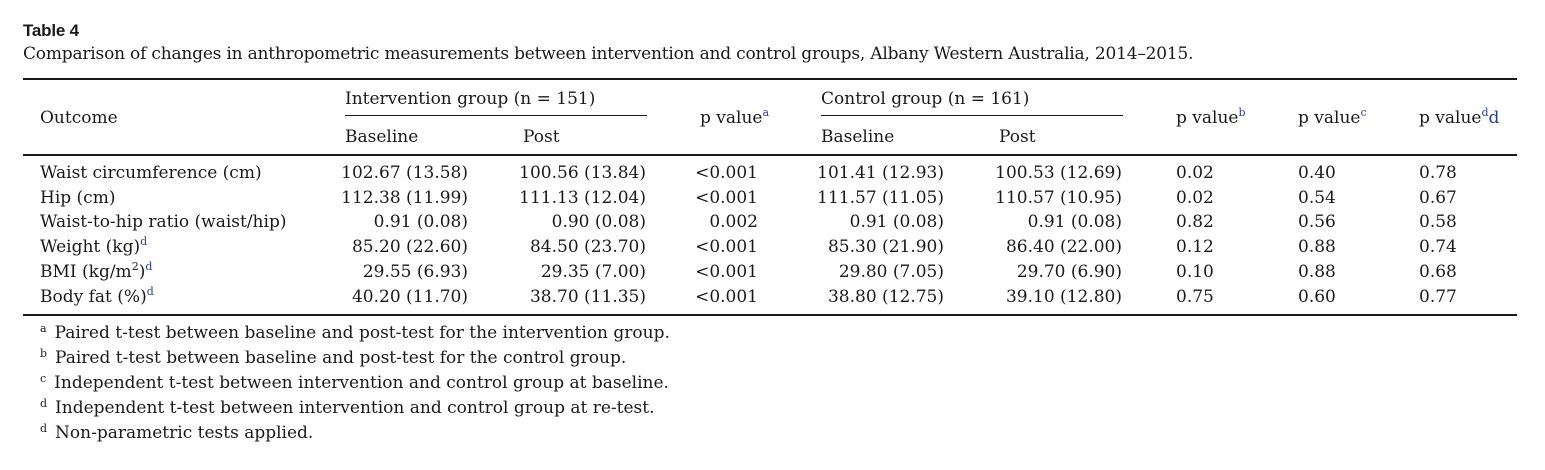 This screenshot has height=470, width=1545. Describe the element at coordinates (1058, 197) in the screenshot. I see `cell-ctl-post: 110.57 (10.95)` at that location.